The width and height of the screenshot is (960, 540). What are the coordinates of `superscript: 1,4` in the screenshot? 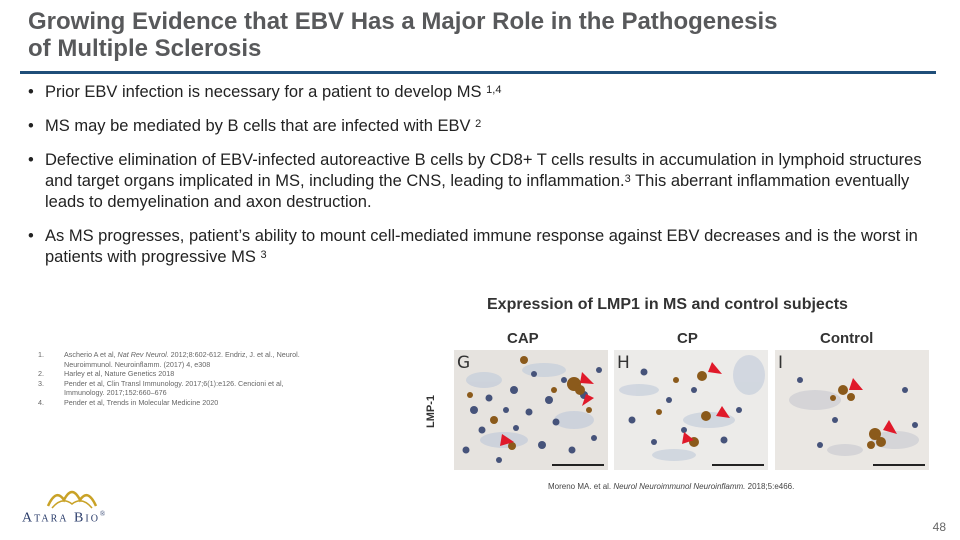 It's located at (494, 90).